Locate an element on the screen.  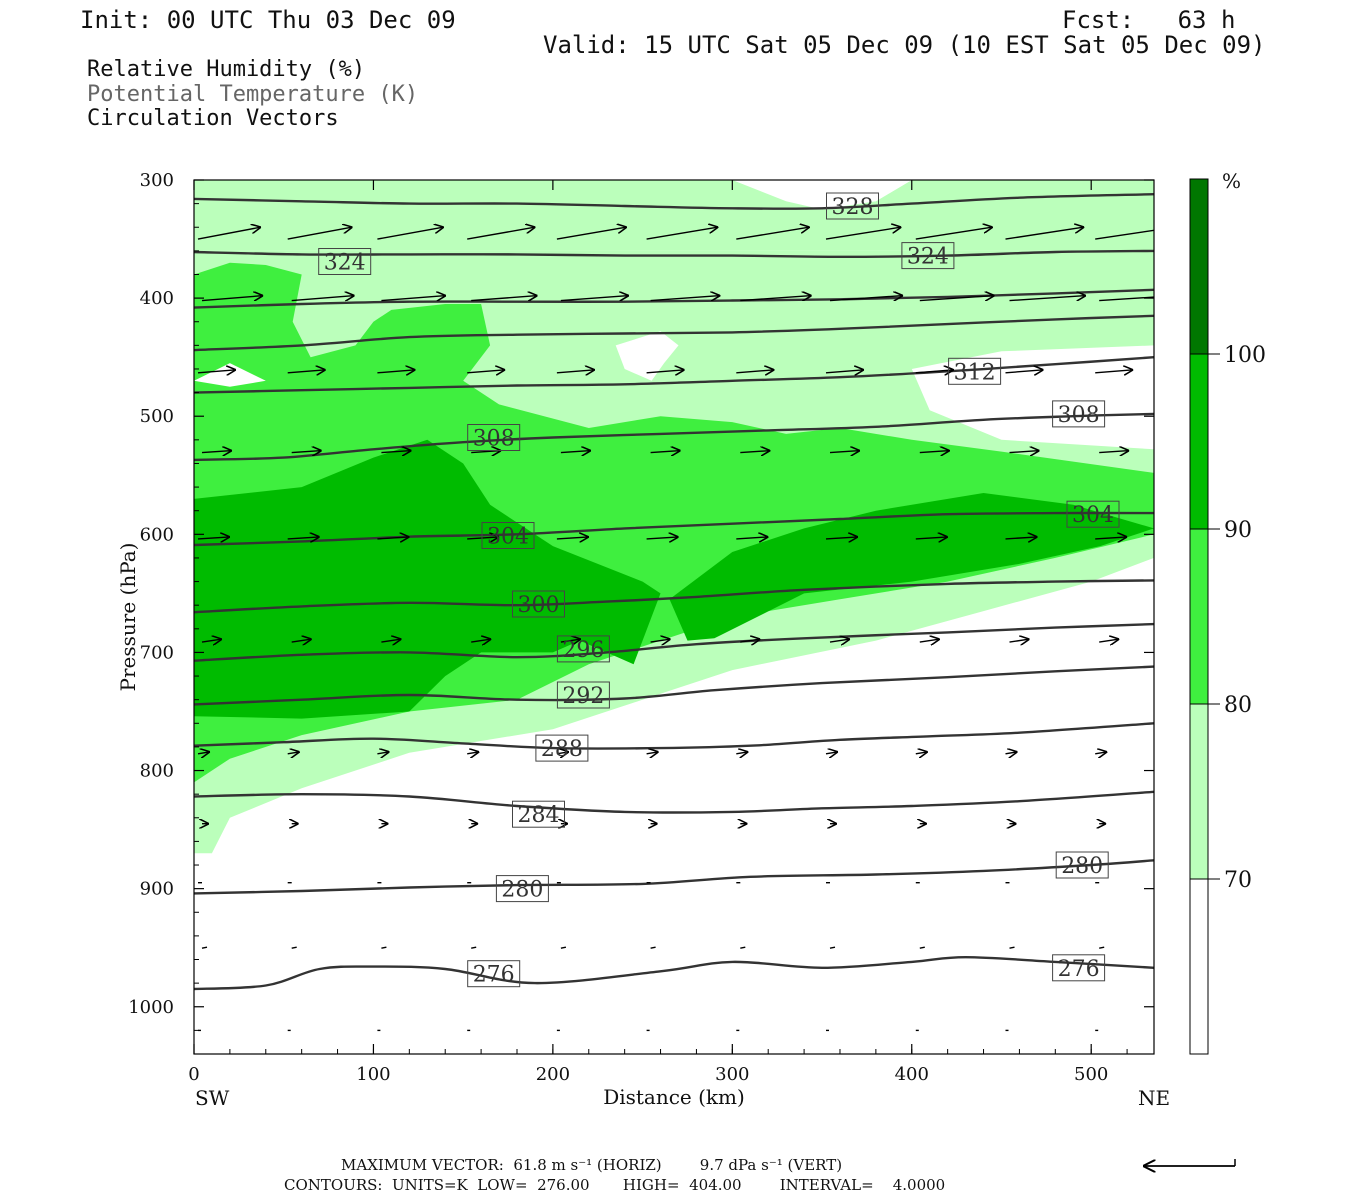
y-axis-title: Pressure (hPa) is located at coordinates (128, 617).